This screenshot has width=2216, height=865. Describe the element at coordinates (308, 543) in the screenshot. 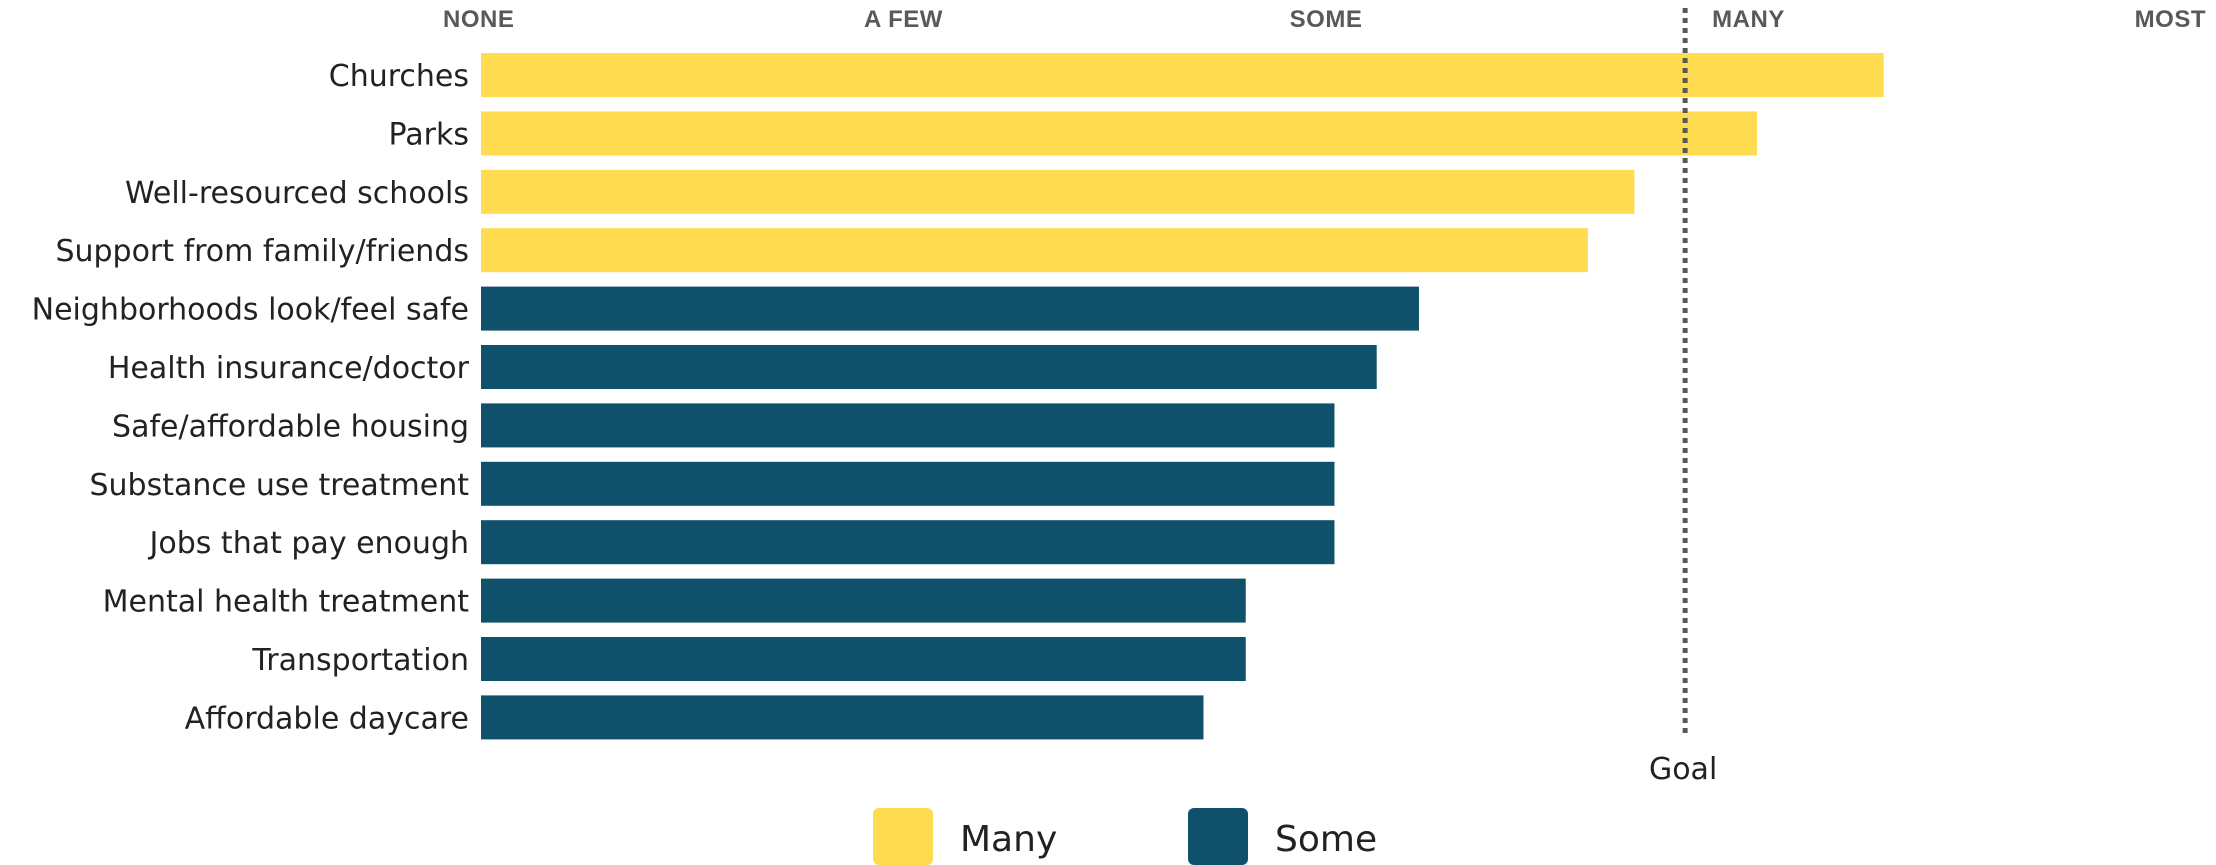

I see `category-label: Jobs that pay enough` at that location.